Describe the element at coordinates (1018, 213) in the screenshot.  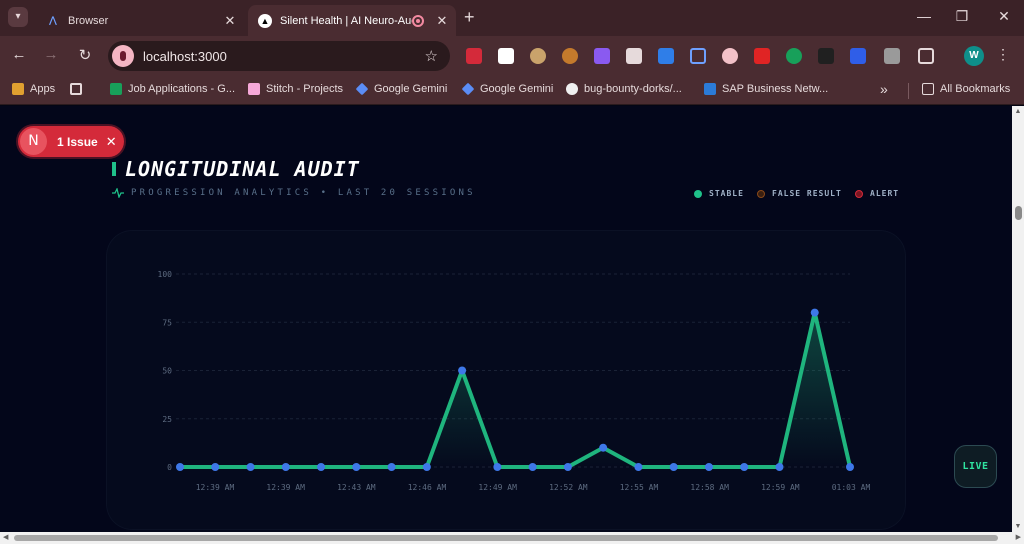
I see `vertical-scroll-thumb` at that location.